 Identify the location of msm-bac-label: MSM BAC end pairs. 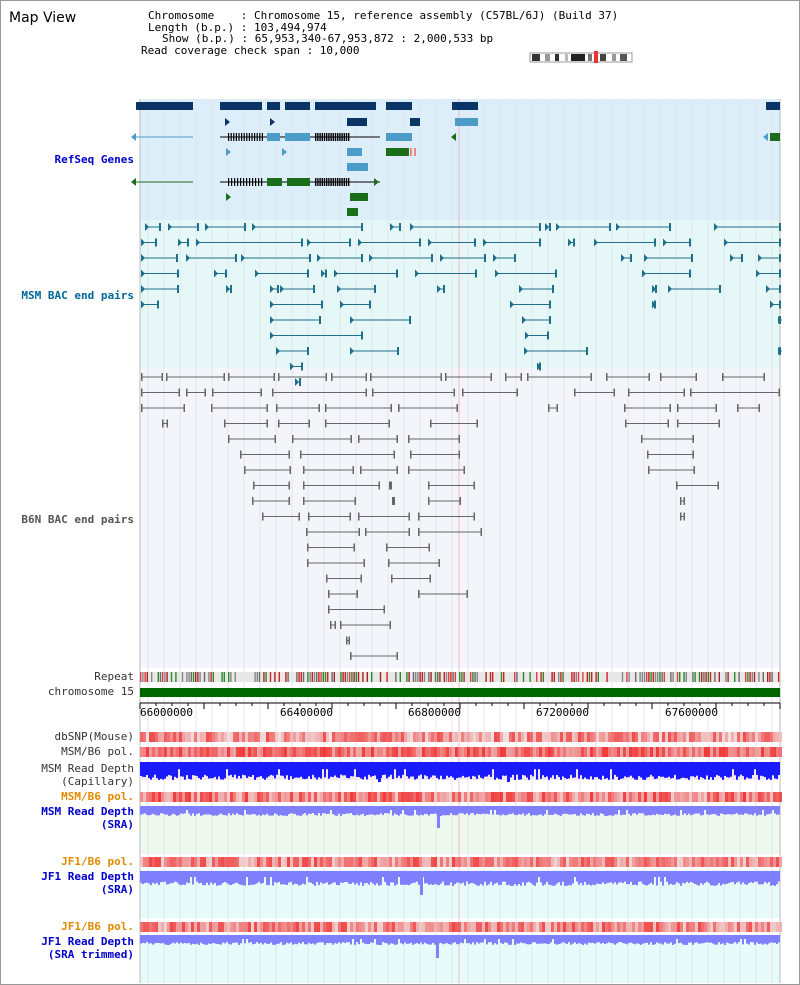
(77, 295).